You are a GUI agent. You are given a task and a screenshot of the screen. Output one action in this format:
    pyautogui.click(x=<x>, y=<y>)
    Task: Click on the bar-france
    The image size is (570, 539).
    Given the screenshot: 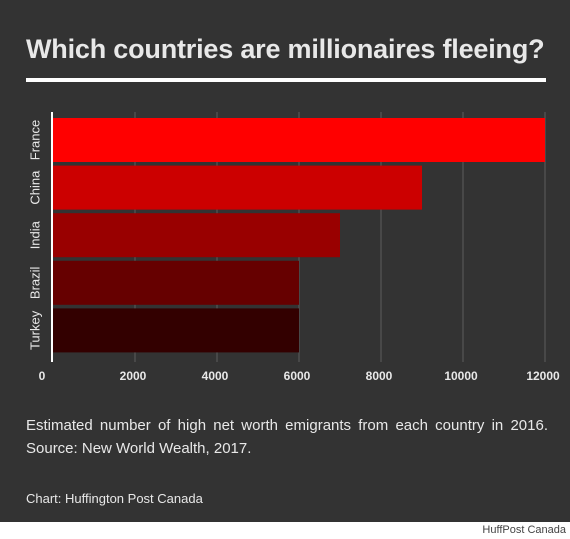 What is the action you would take?
    pyautogui.click(x=299, y=140)
    